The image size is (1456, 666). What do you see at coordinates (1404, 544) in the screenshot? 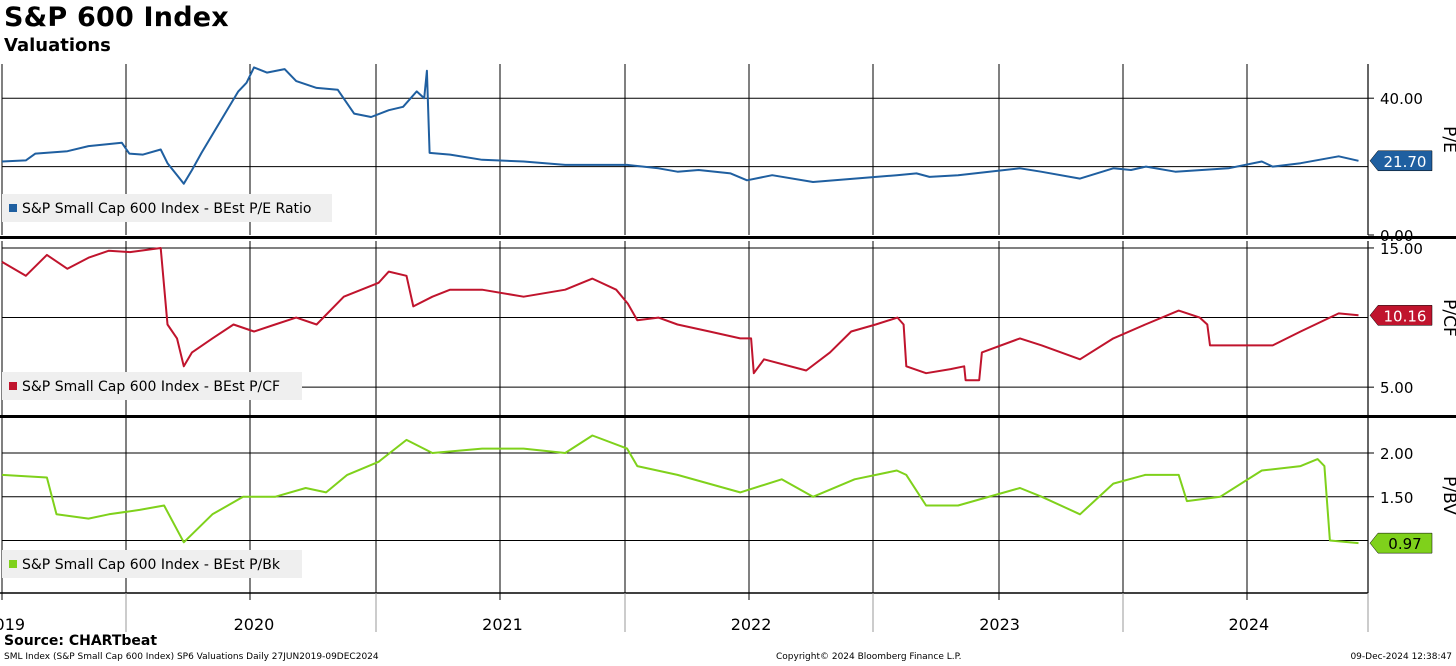
I see `last-value-label: 0.97` at bounding box center [1404, 544].